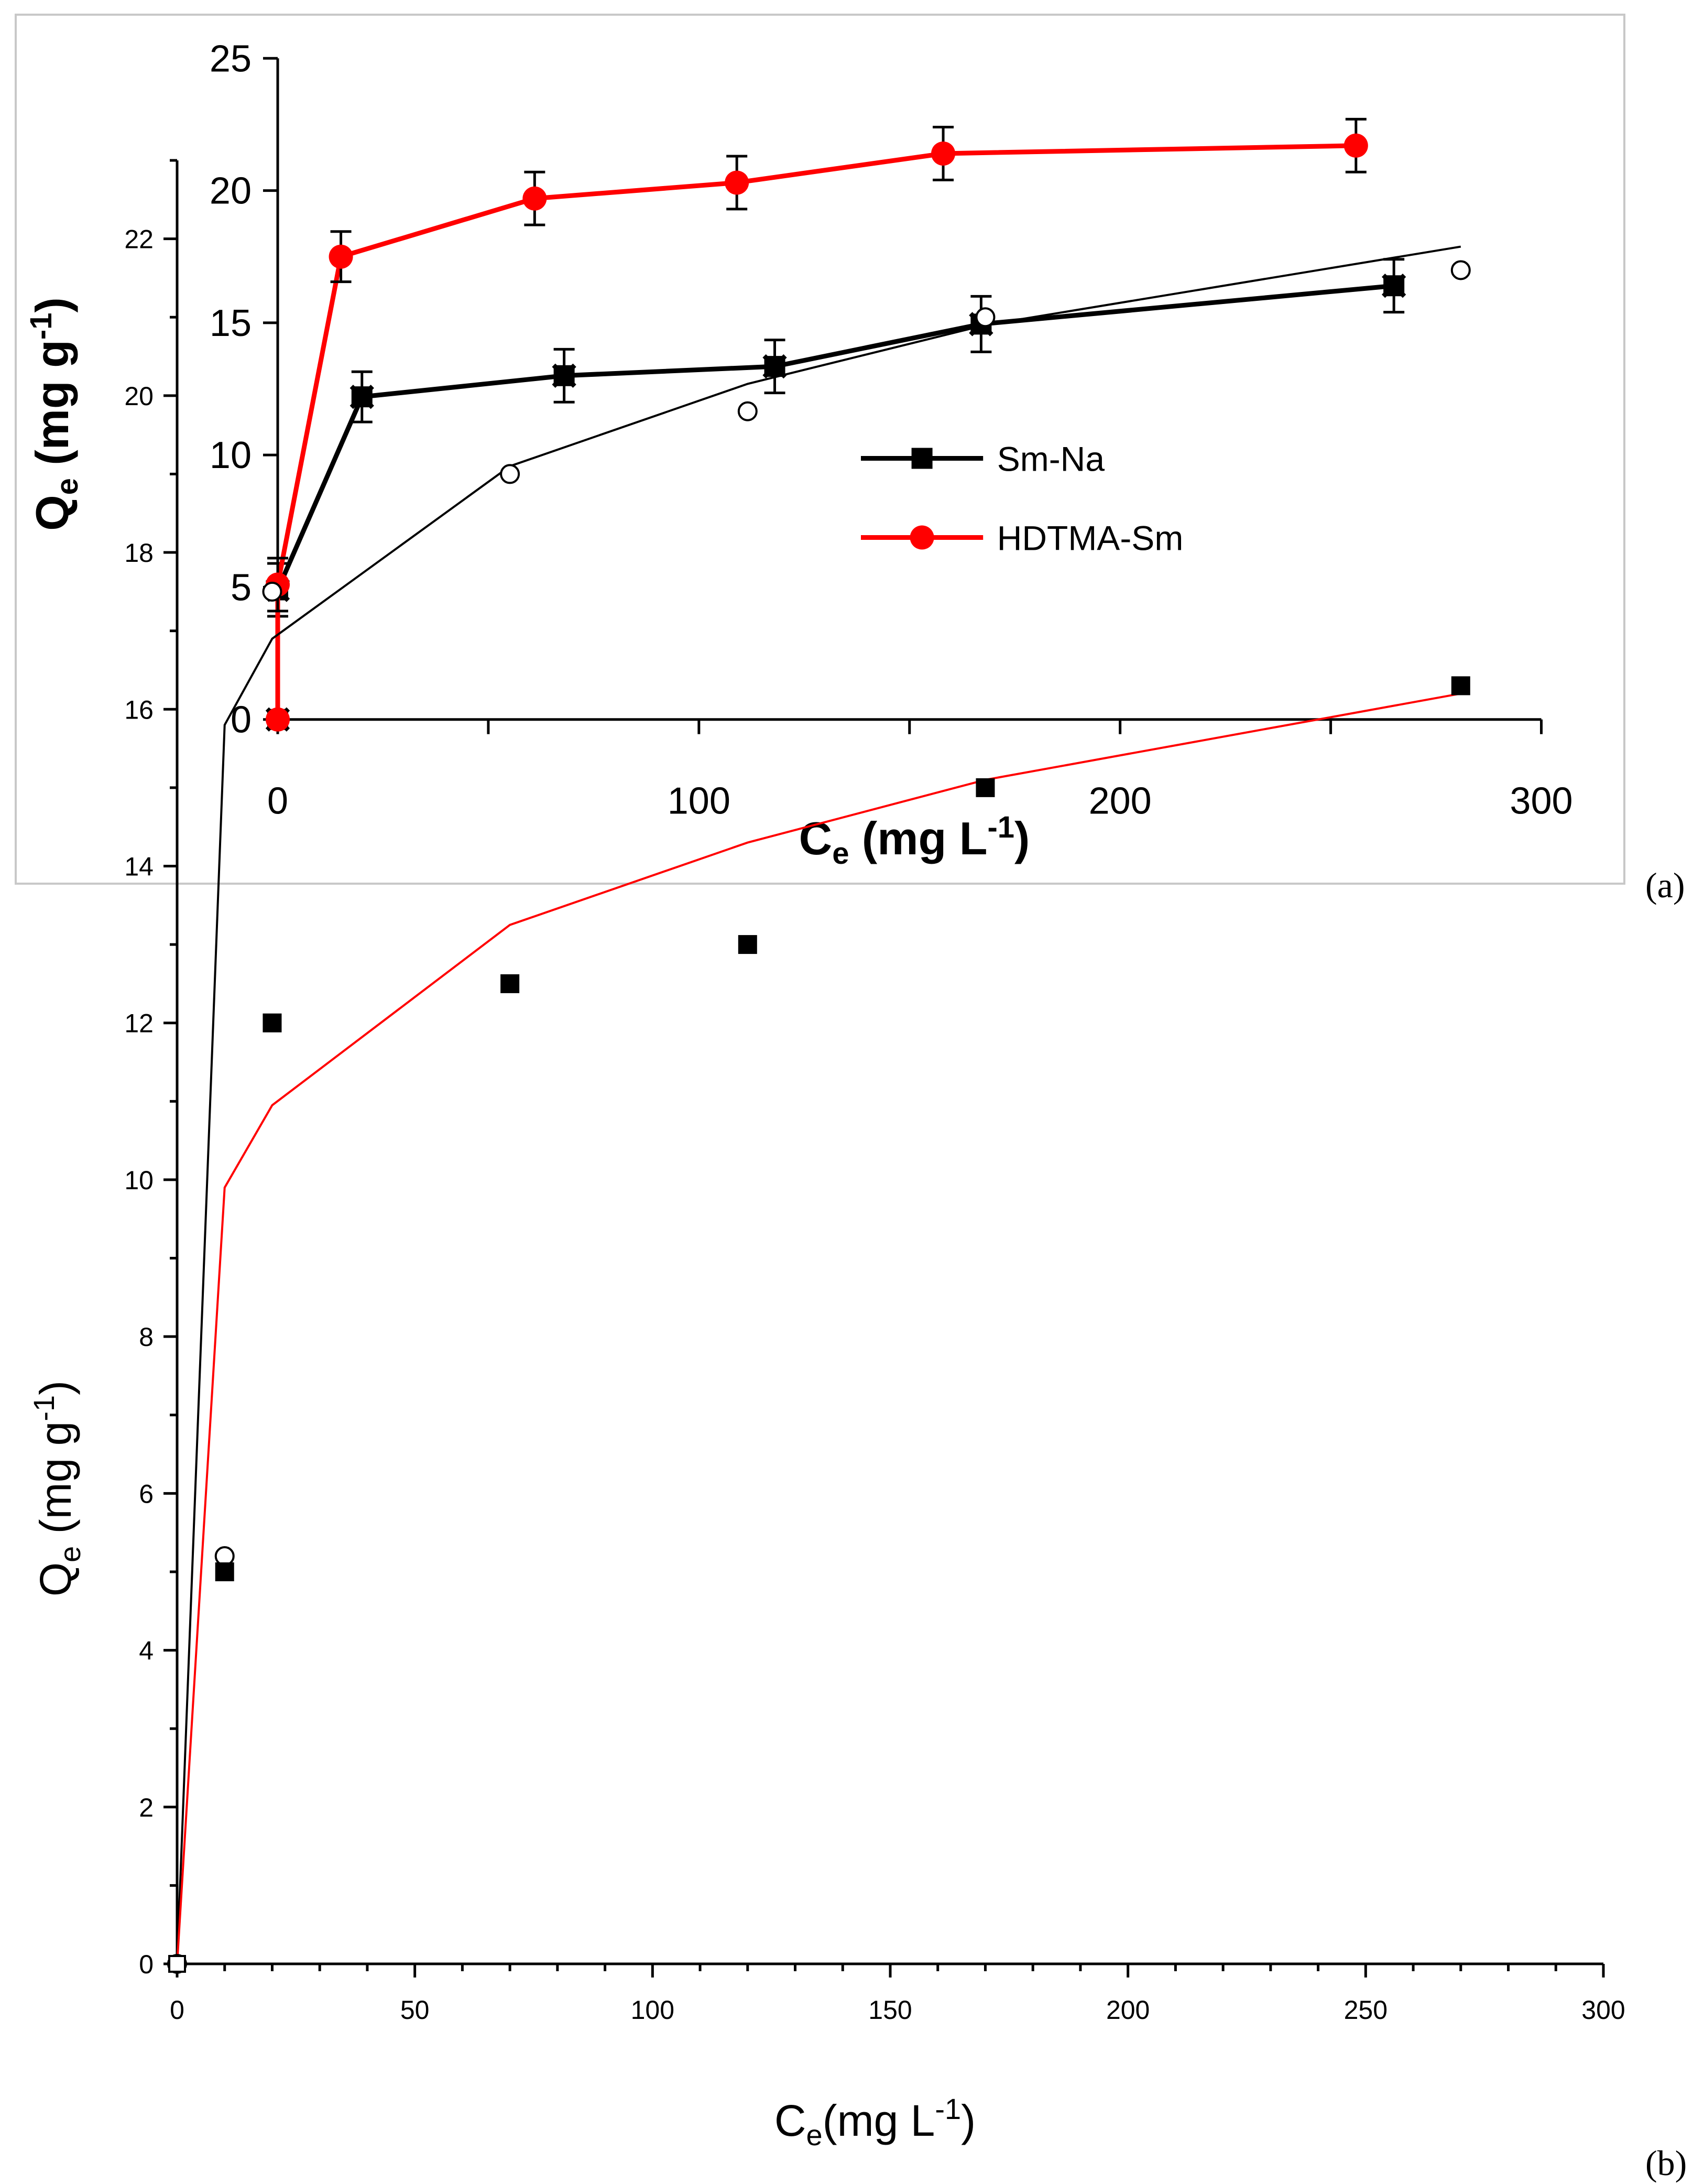  I want to click on chart-a-x-axis-title: Ce (mg L-1), so click(914, 841).